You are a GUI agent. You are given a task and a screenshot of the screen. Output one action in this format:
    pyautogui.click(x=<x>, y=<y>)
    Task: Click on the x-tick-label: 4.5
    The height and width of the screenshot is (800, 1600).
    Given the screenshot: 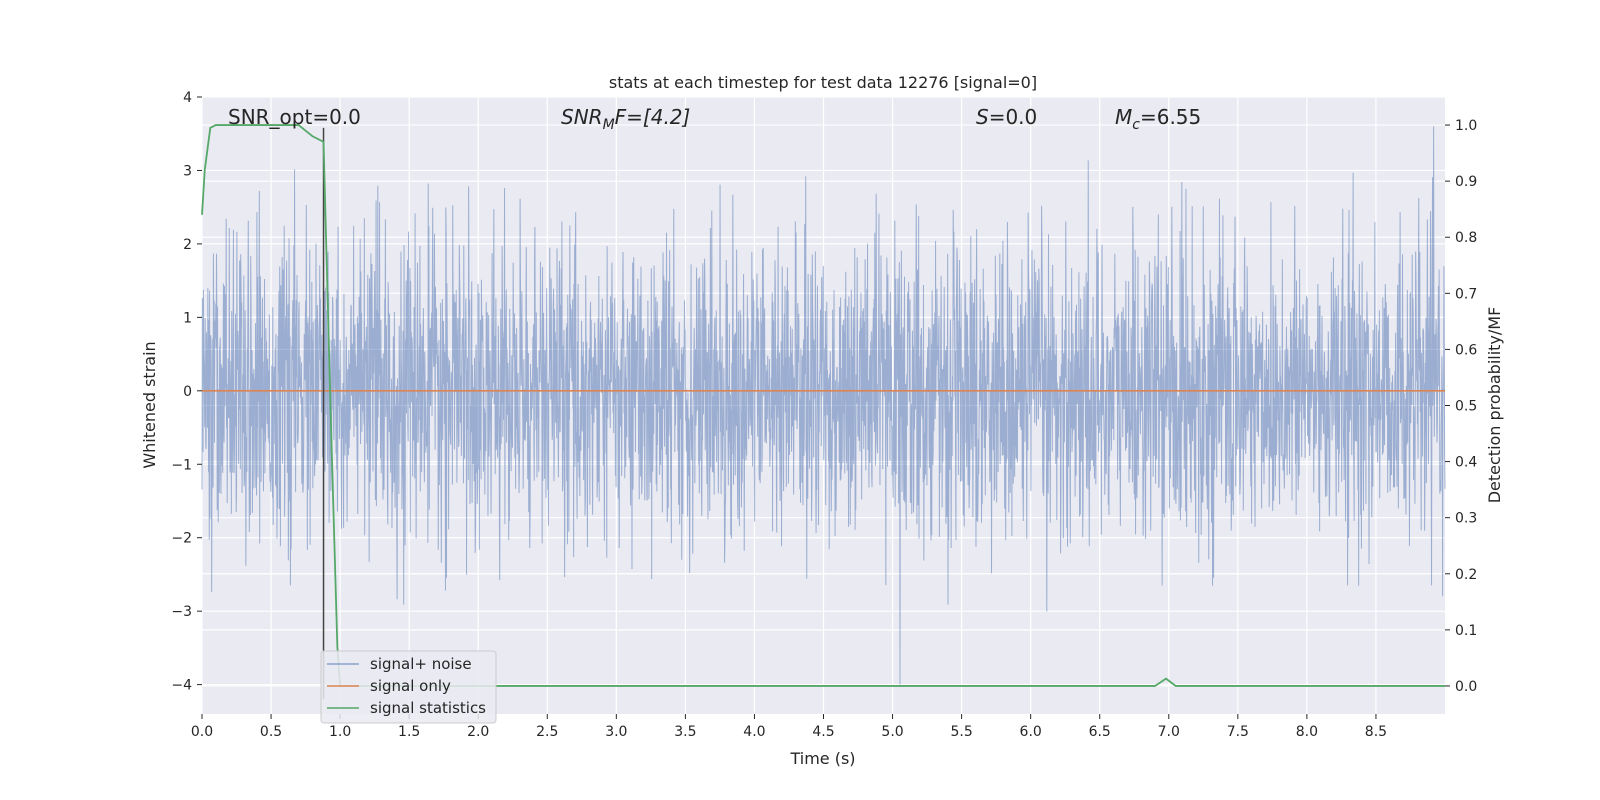 What is the action you would take?
    pyautogui.click(x=823, y=732)
    